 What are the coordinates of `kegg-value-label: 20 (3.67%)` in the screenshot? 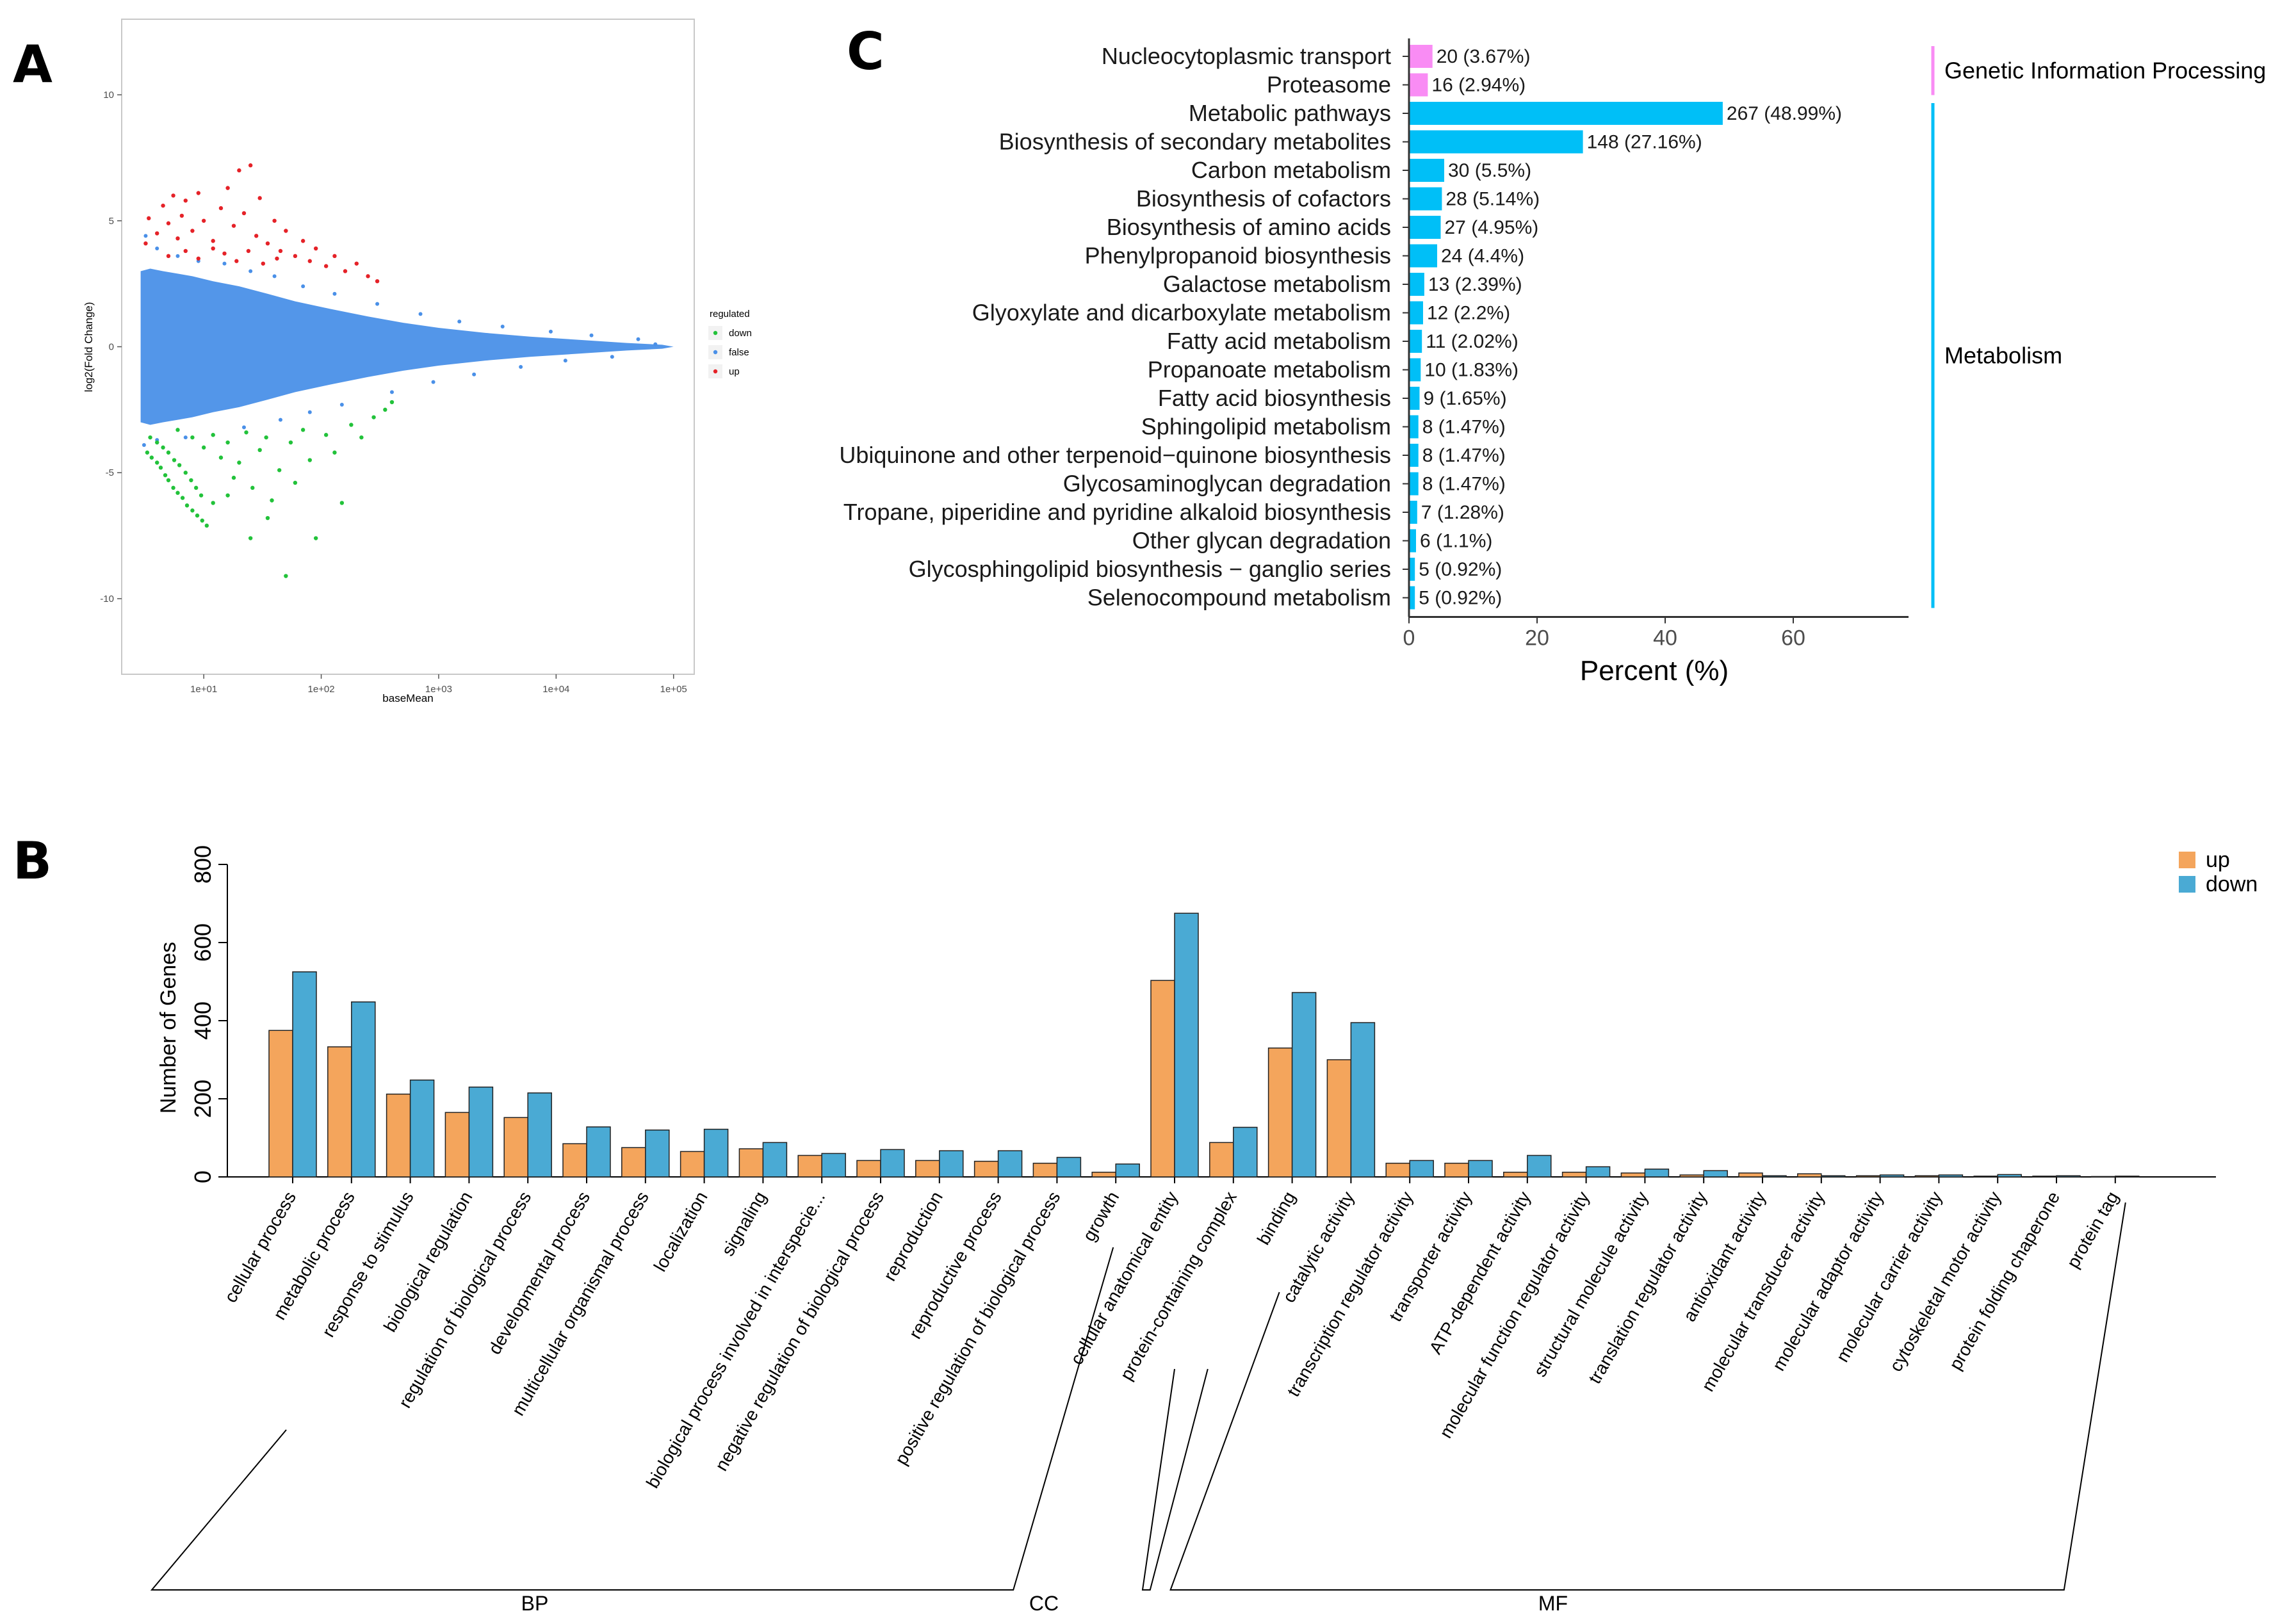 It's located at (1484, 56).